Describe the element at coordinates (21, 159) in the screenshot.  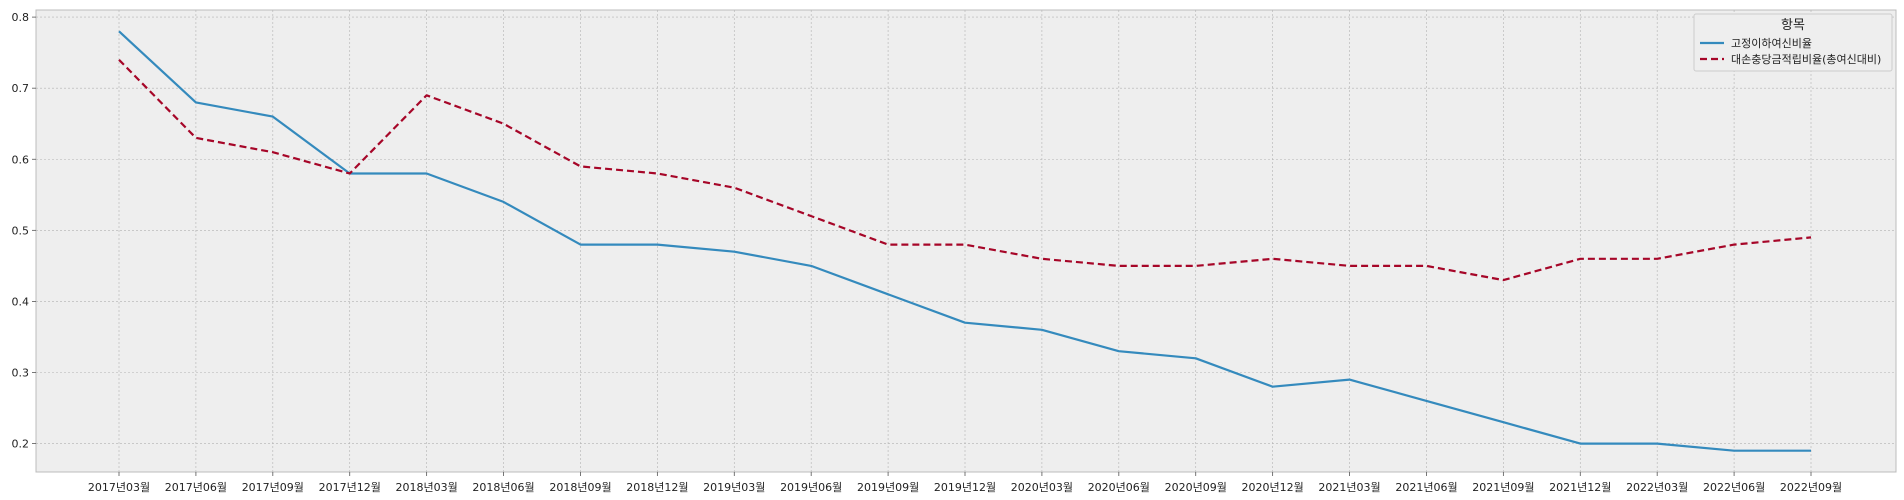
I see `y-tick-label: 0.6` at that location.